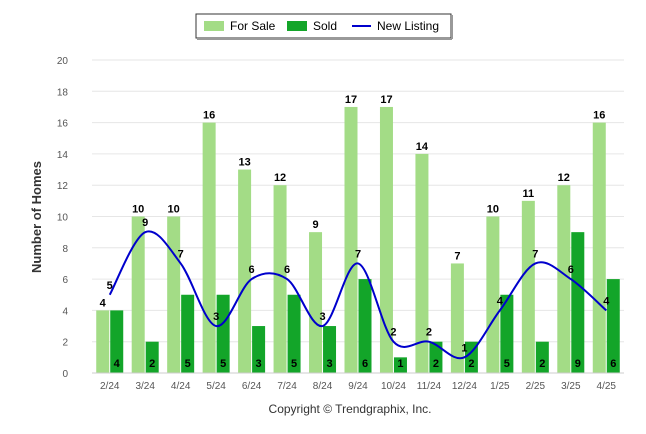  Describe the element at coordinates (181, 254) in the screenshot. I see `label-new-listing-4-24: 7` at that location.